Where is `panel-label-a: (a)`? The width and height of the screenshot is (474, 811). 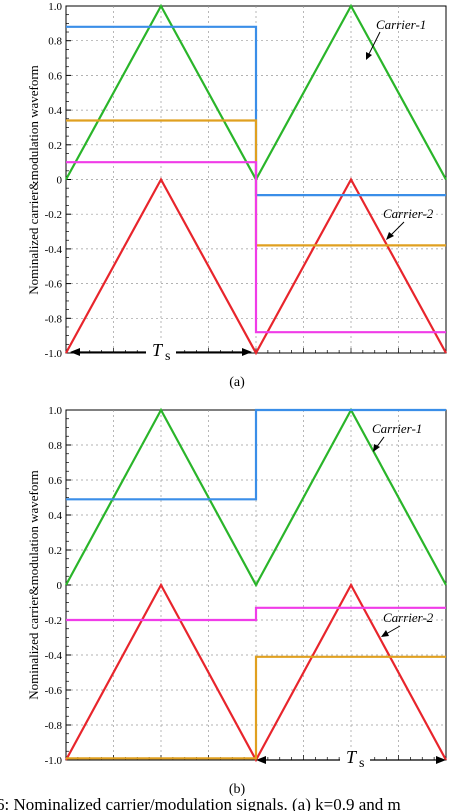 panel-label-a: (a) is located at coordinates (237, 382).